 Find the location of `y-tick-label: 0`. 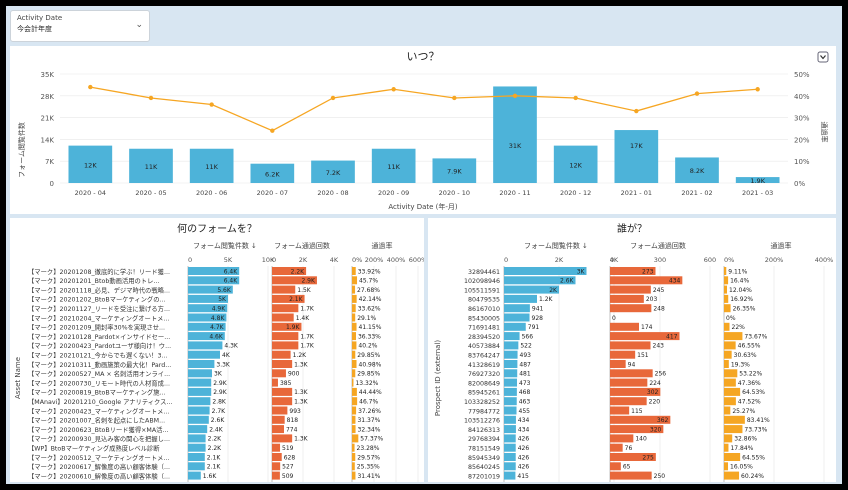

y-tick-label: 0 is located at coordinates (52, 184).